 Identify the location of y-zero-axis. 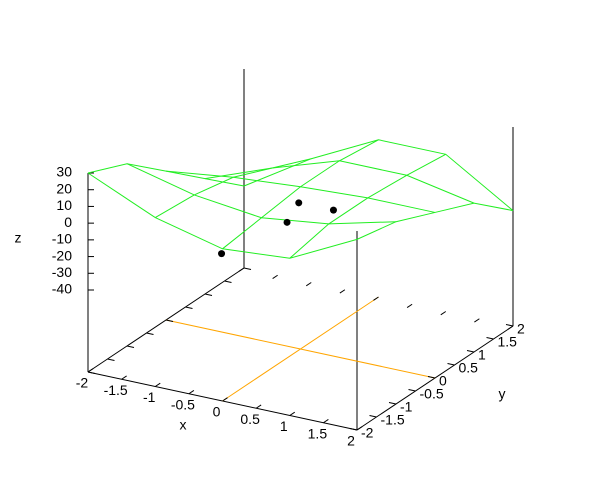
(300, 349).